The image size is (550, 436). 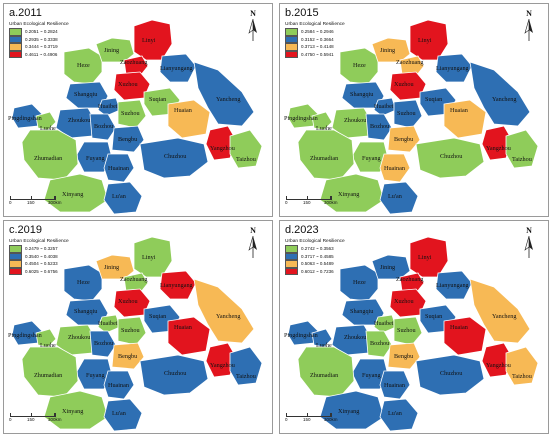 What do you see at coordinates (41, 54) in the screenshot?
I see `legend-label: 0.4611 ~ 0.4906` at bounding box center [41, 54].